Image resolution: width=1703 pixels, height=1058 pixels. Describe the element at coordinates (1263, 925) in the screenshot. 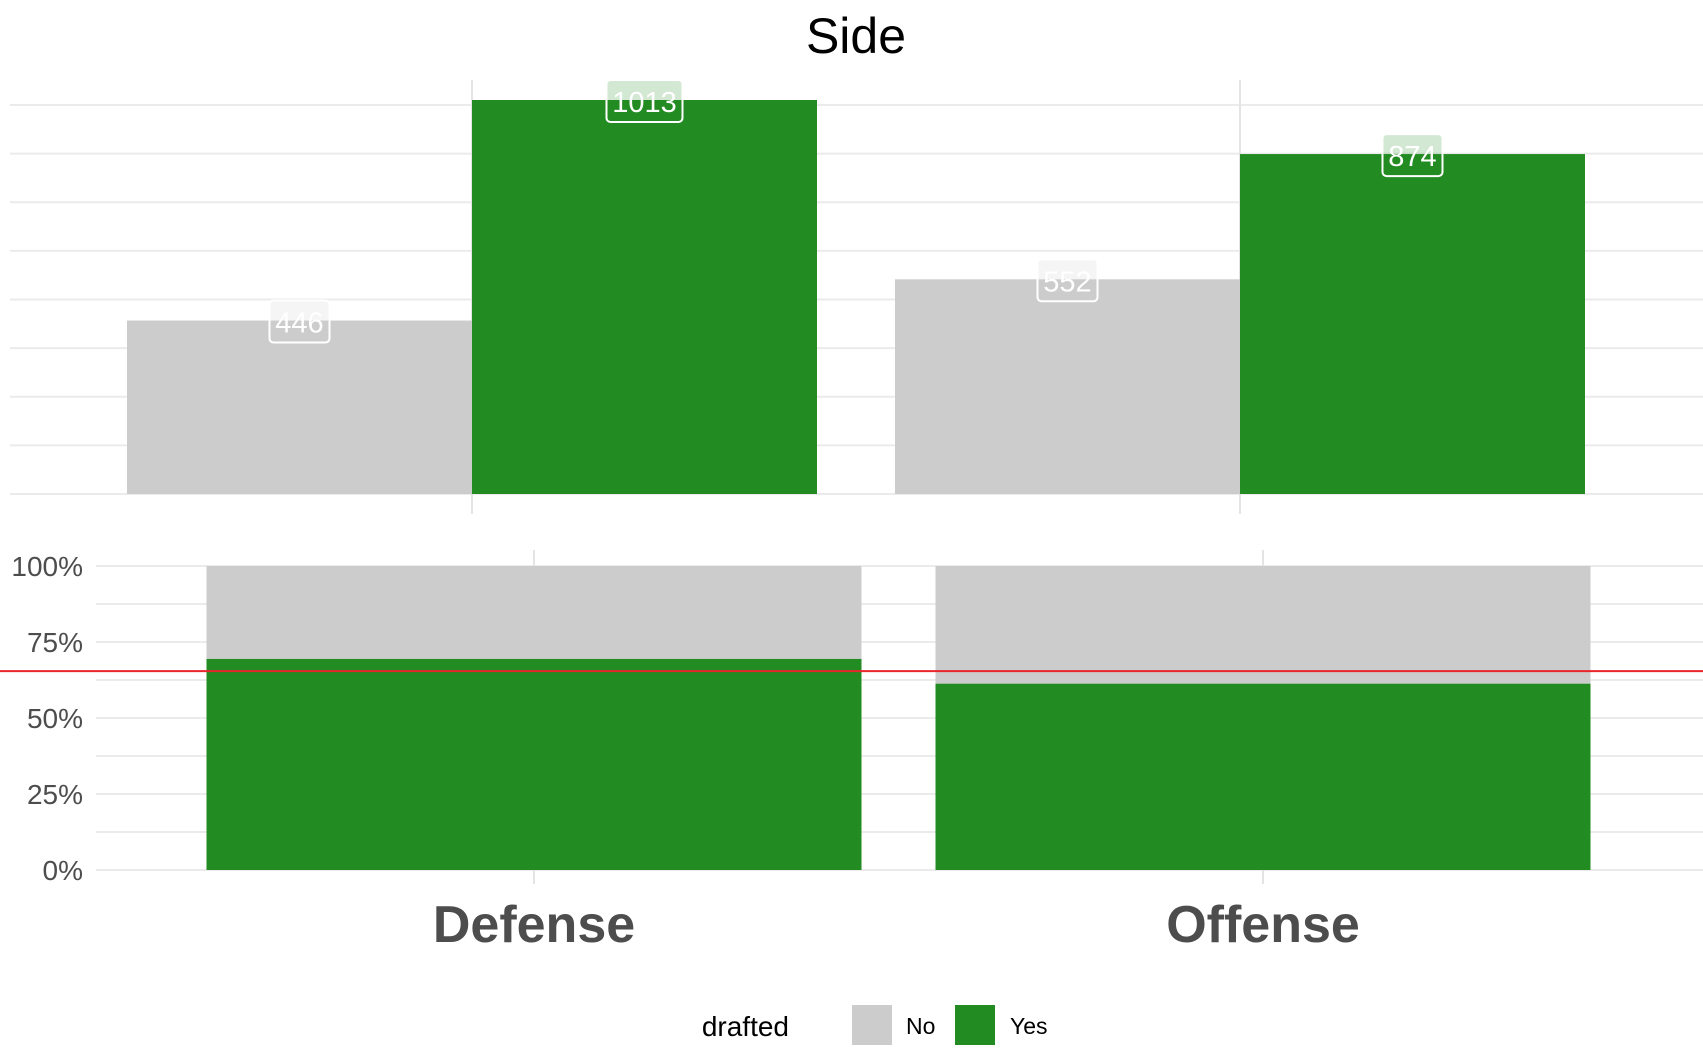

I see `x-category-label: Offense` at that location.